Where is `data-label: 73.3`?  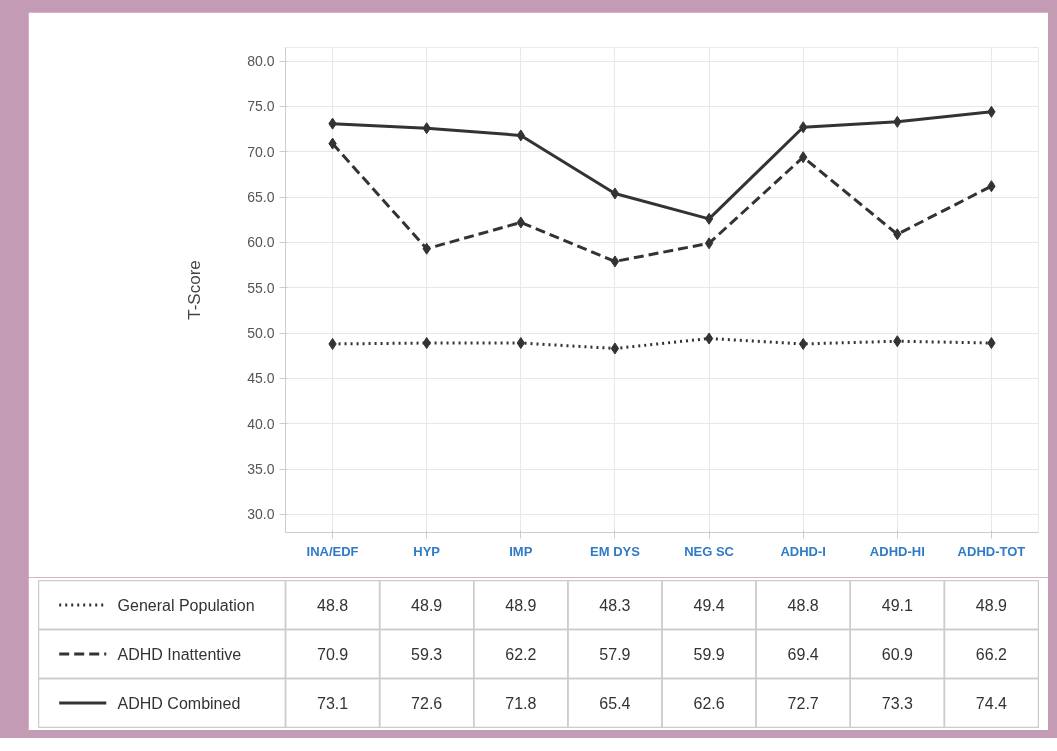 data-label: 73.3 is located at coordinates (897, 703).